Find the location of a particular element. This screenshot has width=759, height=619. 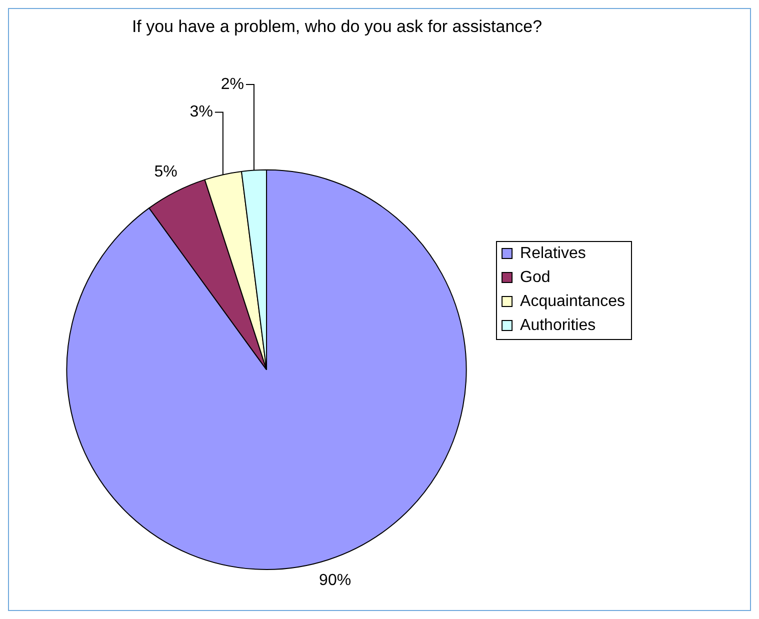

data-label: 90% is located at coordinates (335, 581).